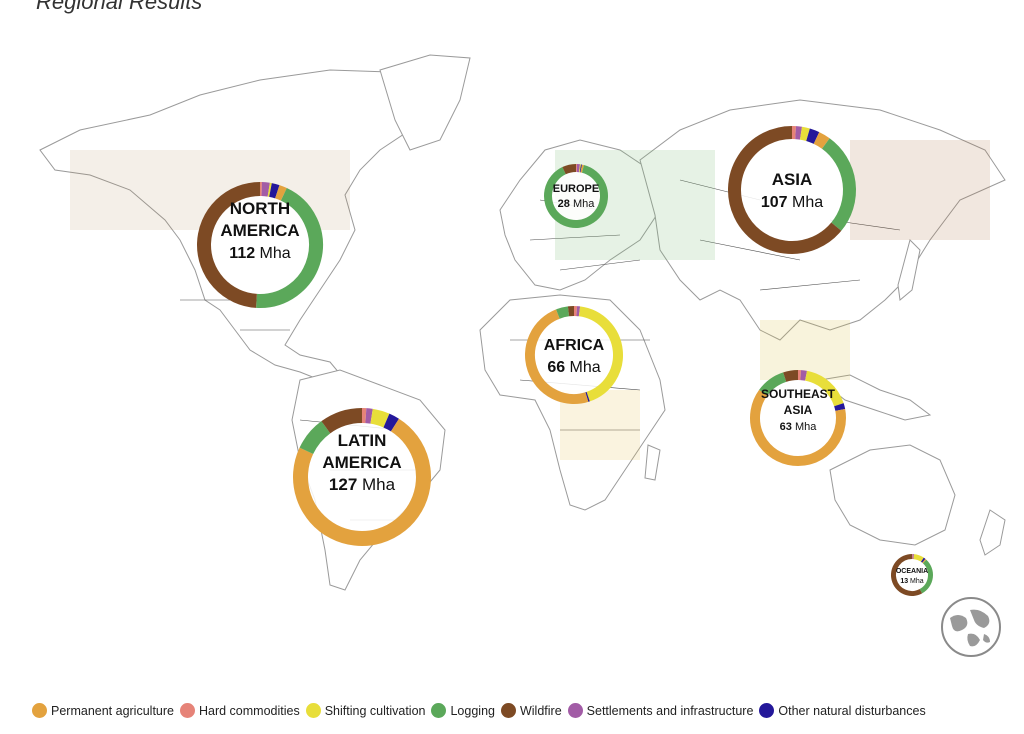 The width and height of the screenshot is (1024, 734). I want to click on region-area: 66 Mha, so click(573, 367).